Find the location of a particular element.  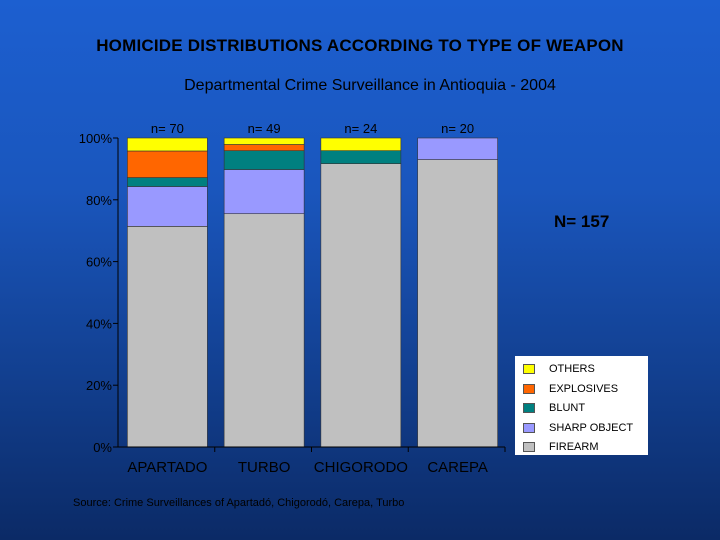

bar-segment-others-chigorodo is located at coordinates (361, 144).